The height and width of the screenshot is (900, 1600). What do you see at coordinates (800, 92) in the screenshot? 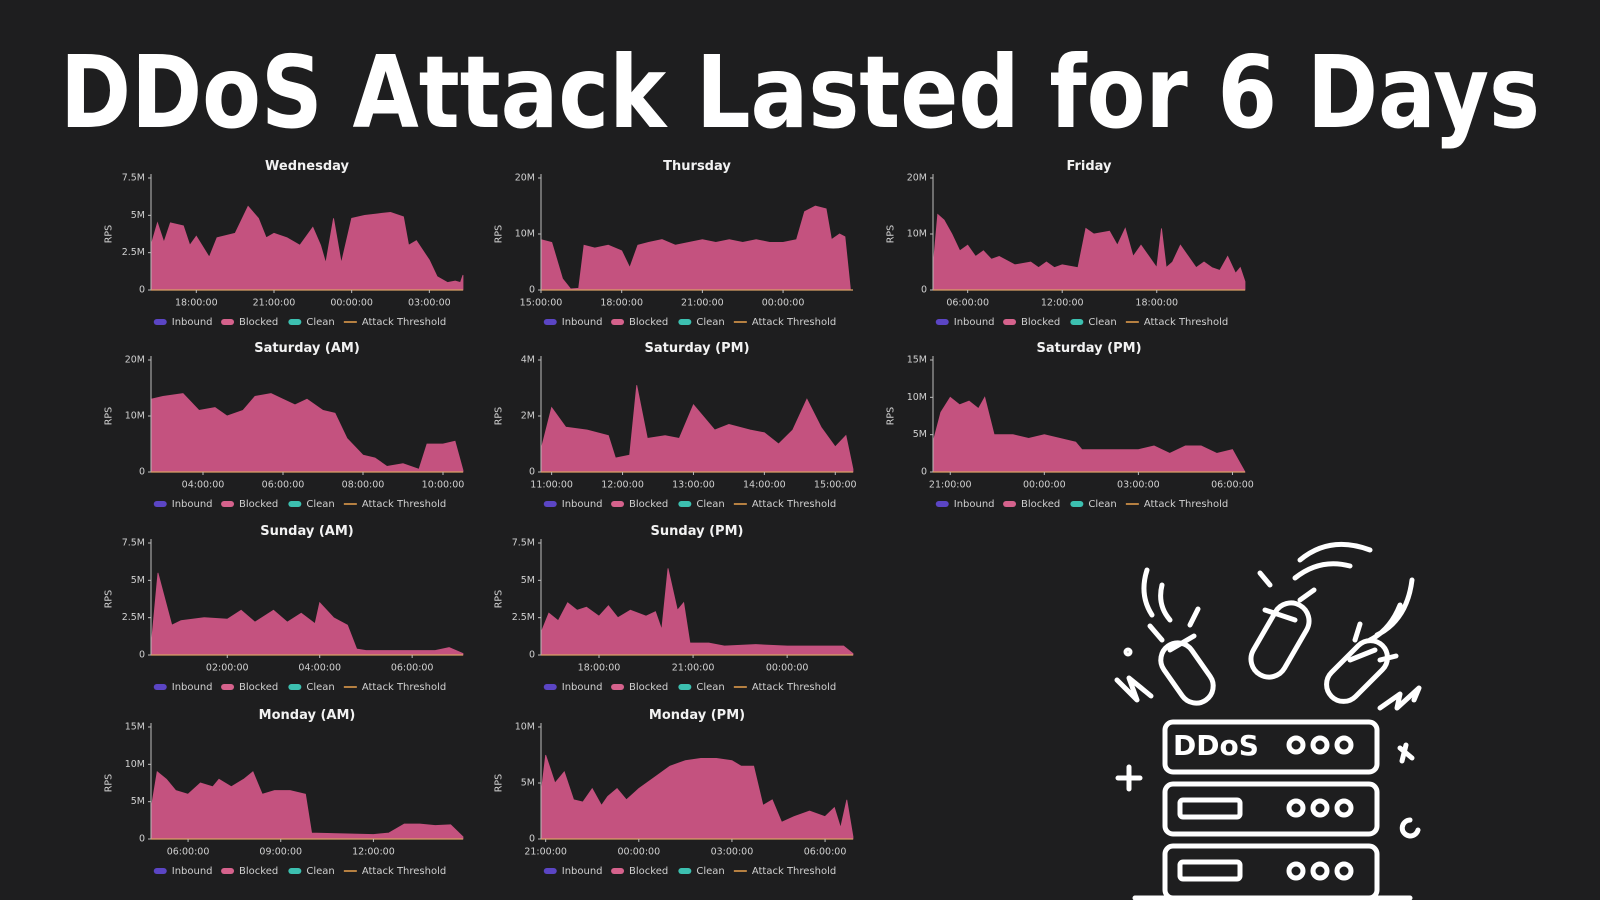
I see `page-title: DDoS Attack Lasted for 6 Days` at bounding box center [800, 92].